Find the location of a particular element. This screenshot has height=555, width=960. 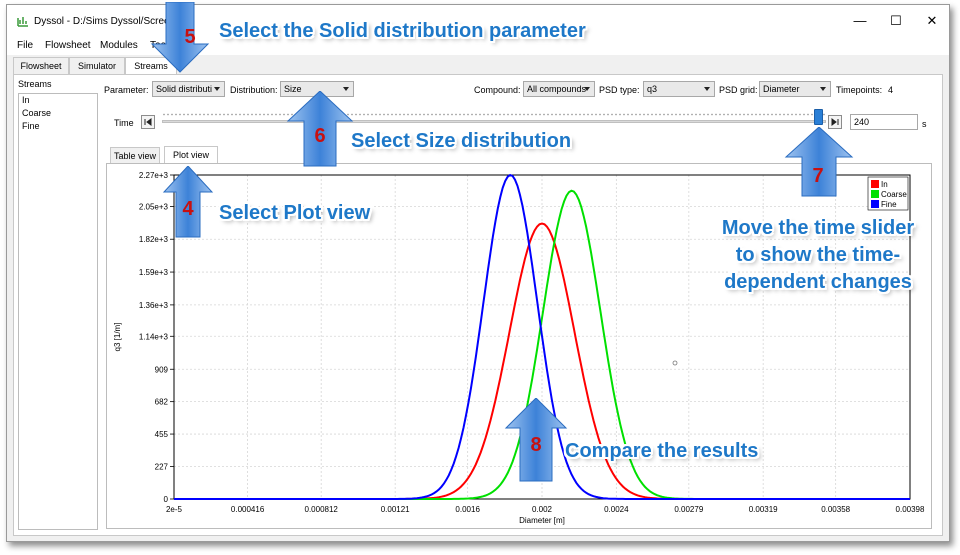

x-tick-label: 0.000812 is located at coordinates (322, 509).